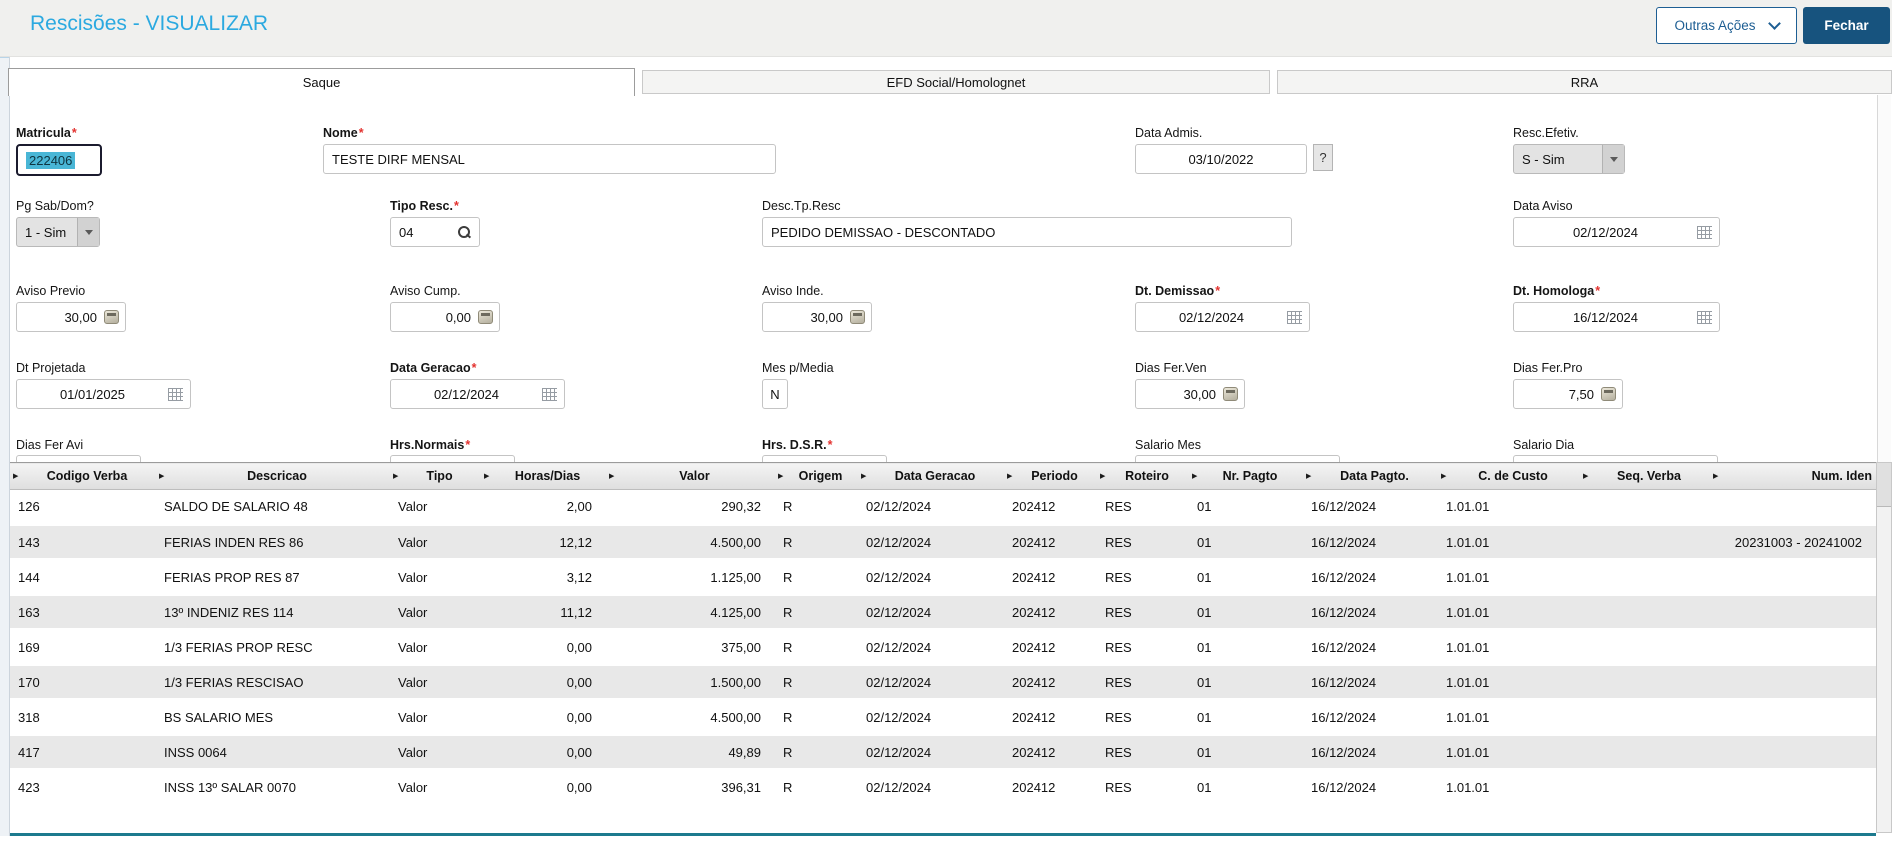 This screenshot has height=842, width=1892. What do you see at coordinates (83, 476) in the screenshot?
I see `column-header: Codigo Verba` at bounding box center [83, 476].